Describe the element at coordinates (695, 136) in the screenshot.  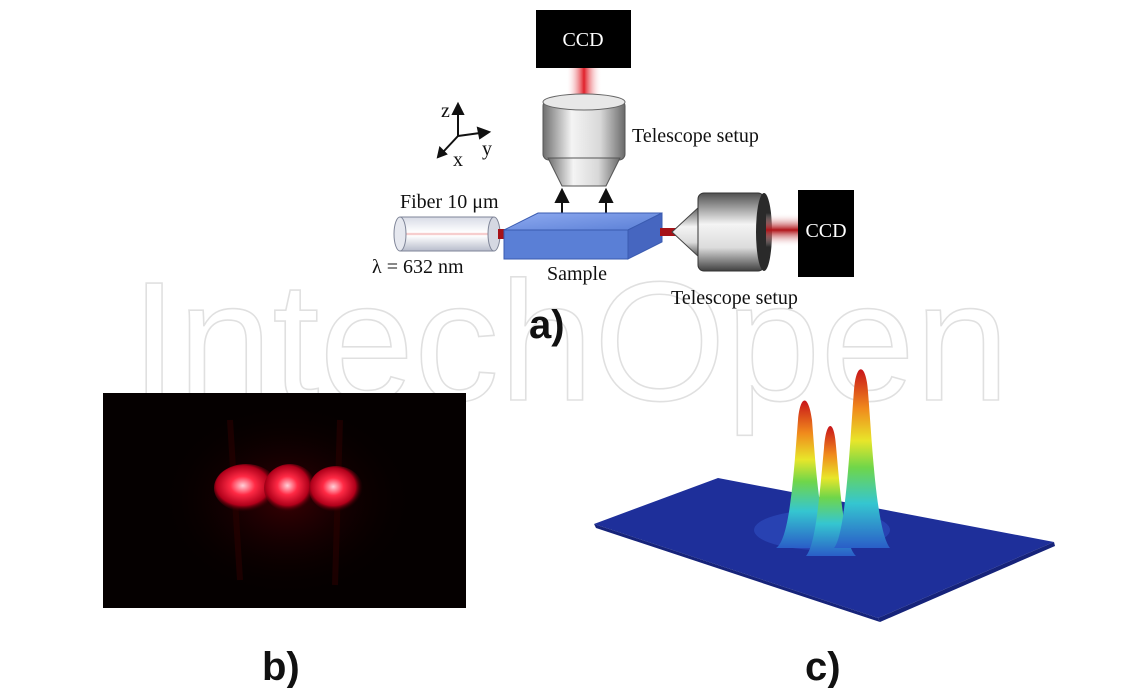
I see `telescope-top-label: Telescope setup` at that location.